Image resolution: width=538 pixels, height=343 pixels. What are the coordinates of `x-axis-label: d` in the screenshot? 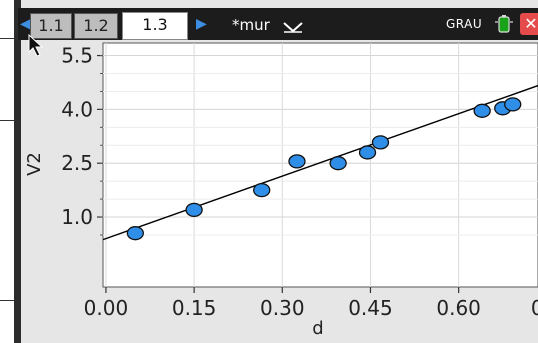 It's located at (317, 328).